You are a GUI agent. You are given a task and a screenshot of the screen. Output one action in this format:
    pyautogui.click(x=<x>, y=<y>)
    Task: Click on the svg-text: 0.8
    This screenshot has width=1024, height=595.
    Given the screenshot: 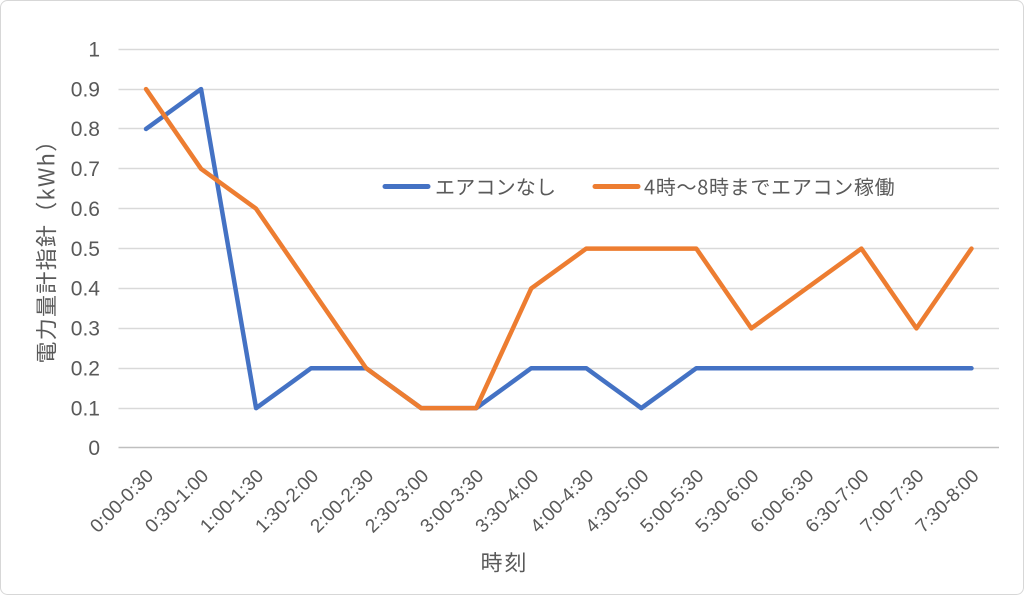 What is the action you would take?
    pyautogui.click(x=85, y=129)
    